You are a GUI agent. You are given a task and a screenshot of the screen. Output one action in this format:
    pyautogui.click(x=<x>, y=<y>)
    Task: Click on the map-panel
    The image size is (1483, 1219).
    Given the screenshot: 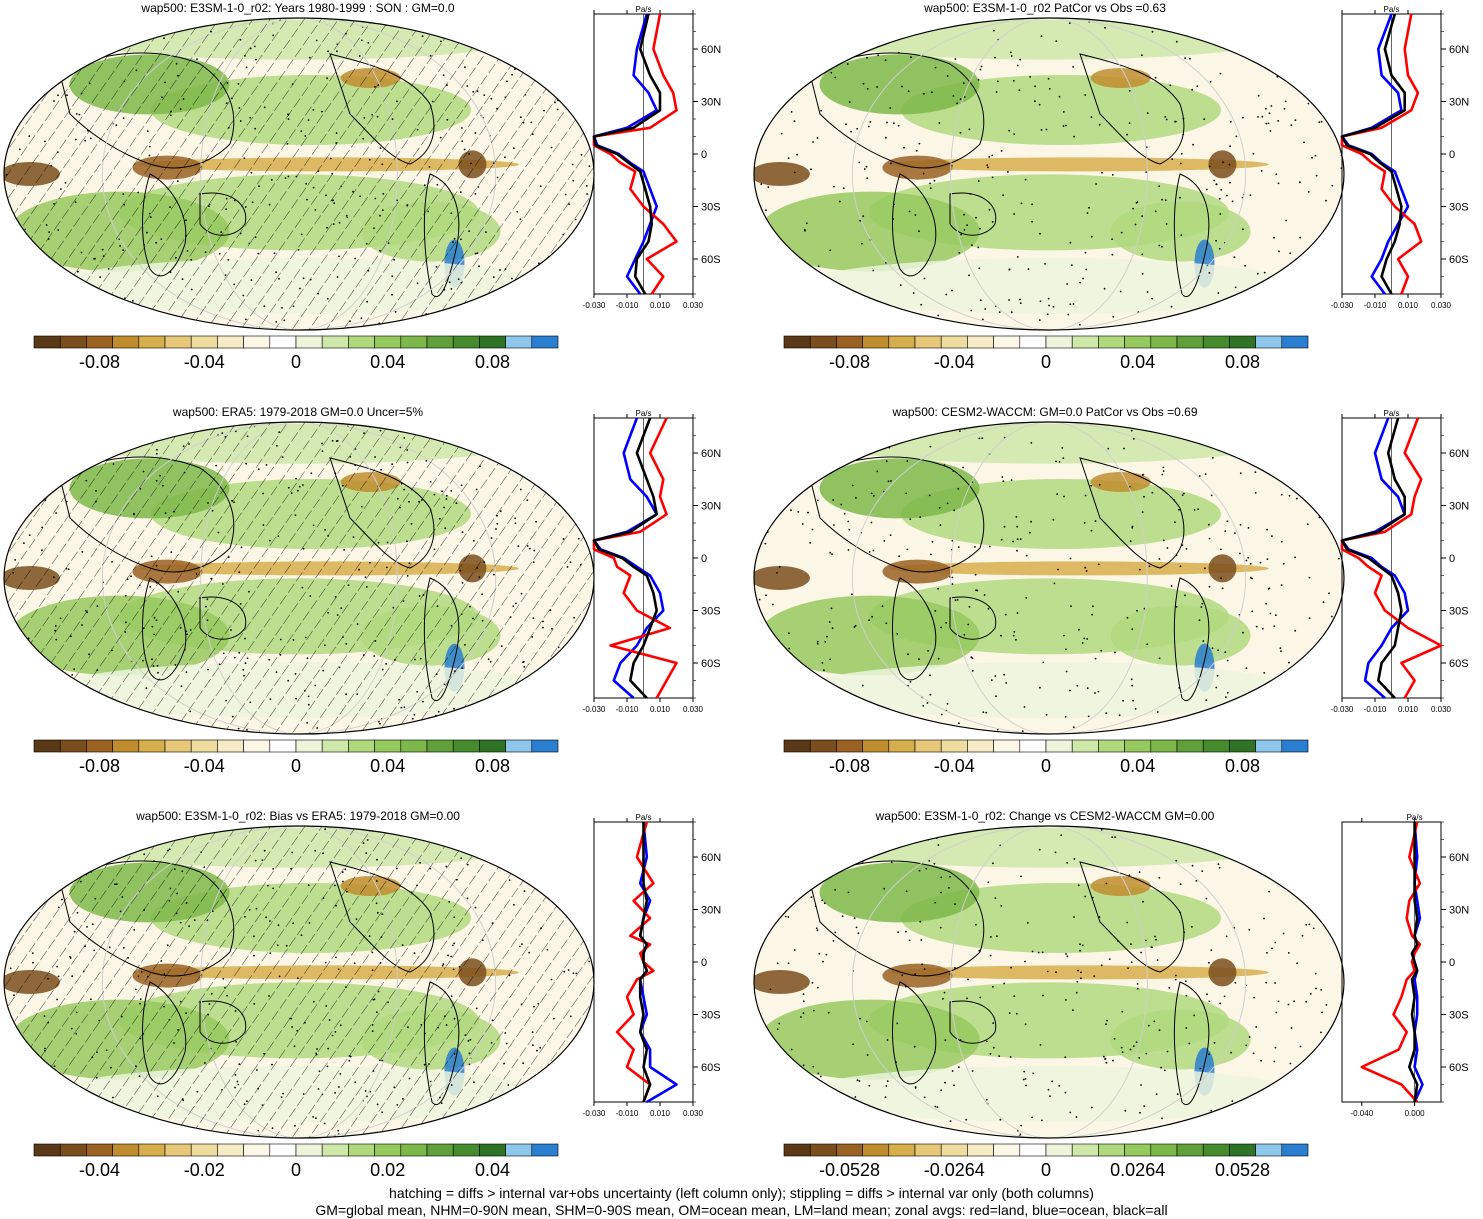 What is the action you would take?
    pyautogui.click(x=299, y=174)
    